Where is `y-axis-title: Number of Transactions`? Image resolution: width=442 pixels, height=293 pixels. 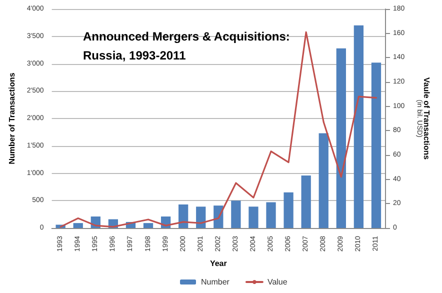 y-axis-title: Number of Transactions is located at coordinates (12, 118).